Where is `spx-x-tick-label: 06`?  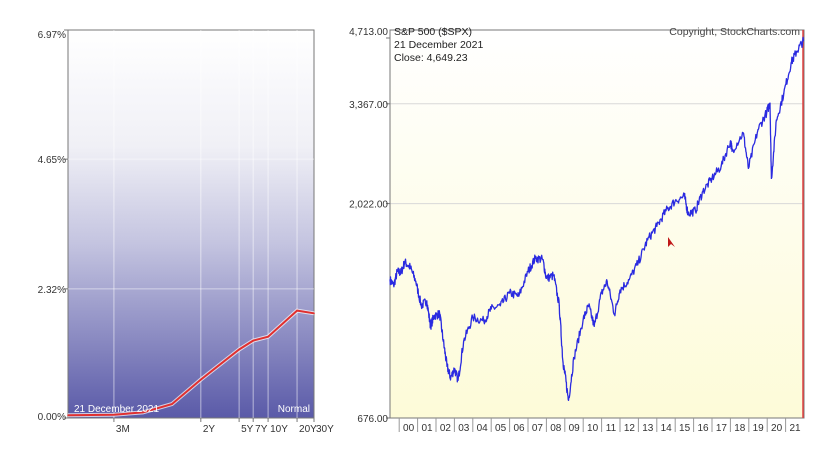
spx-x-tick-label: 06 is located at coordinates (519, 428).